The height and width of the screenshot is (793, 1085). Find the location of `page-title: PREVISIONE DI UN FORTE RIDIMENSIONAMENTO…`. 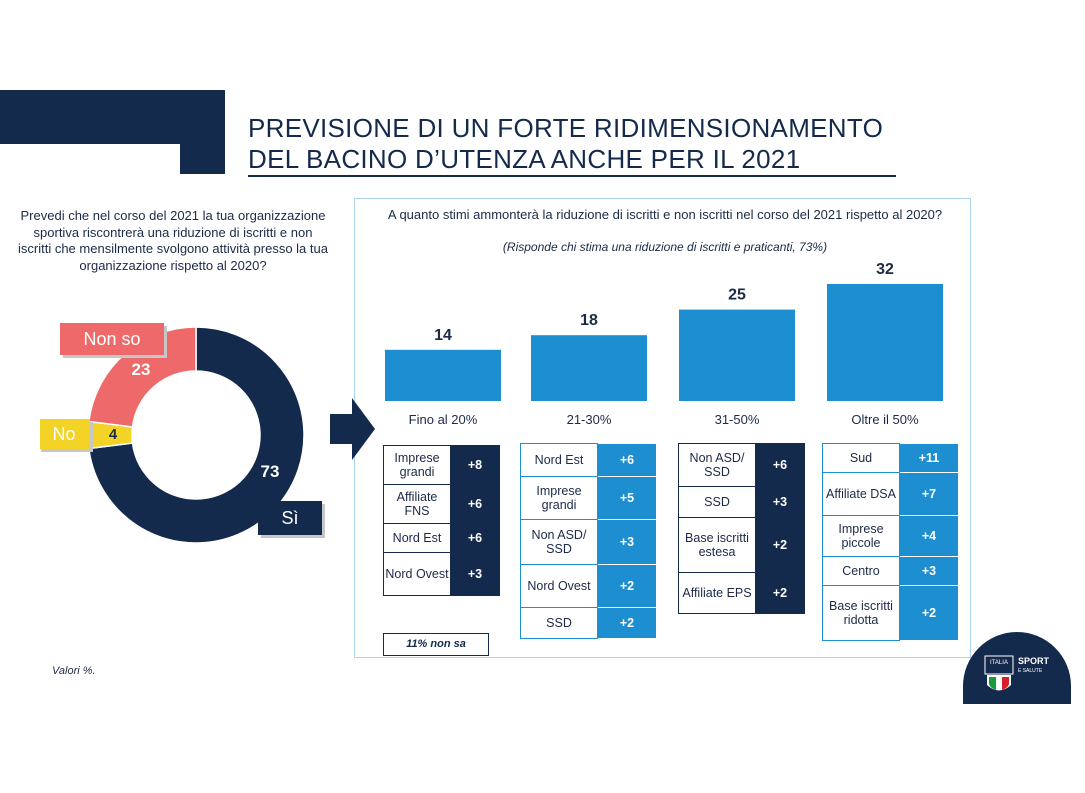

page-title: PREVISIONE DI UN FORTE RIDIMENSIONAMENTO… is located at coordinates (598, 144).